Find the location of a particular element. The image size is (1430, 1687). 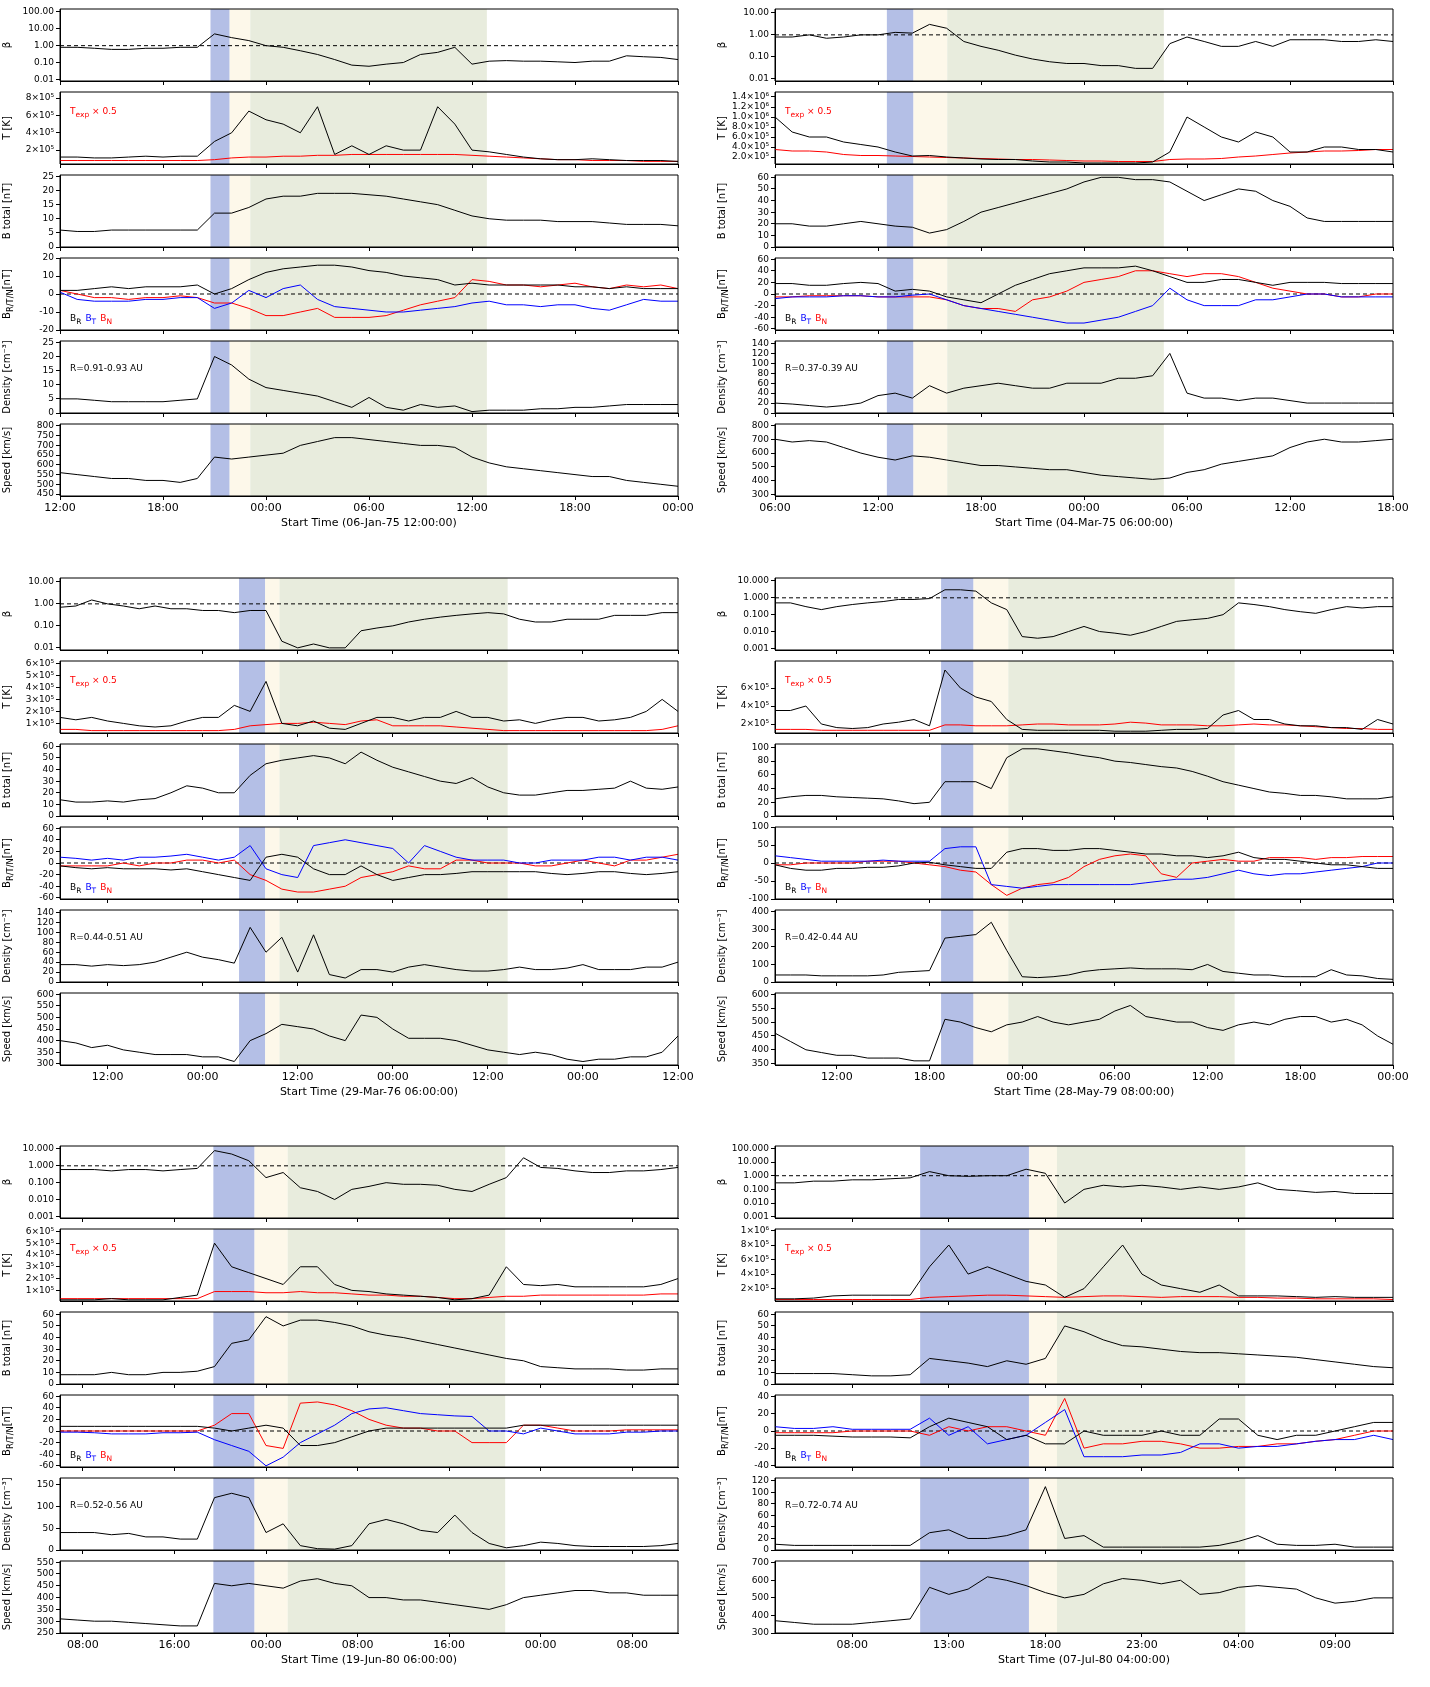

y-tick-label: 3×10⁵ is located at coordinates (40, 1266).